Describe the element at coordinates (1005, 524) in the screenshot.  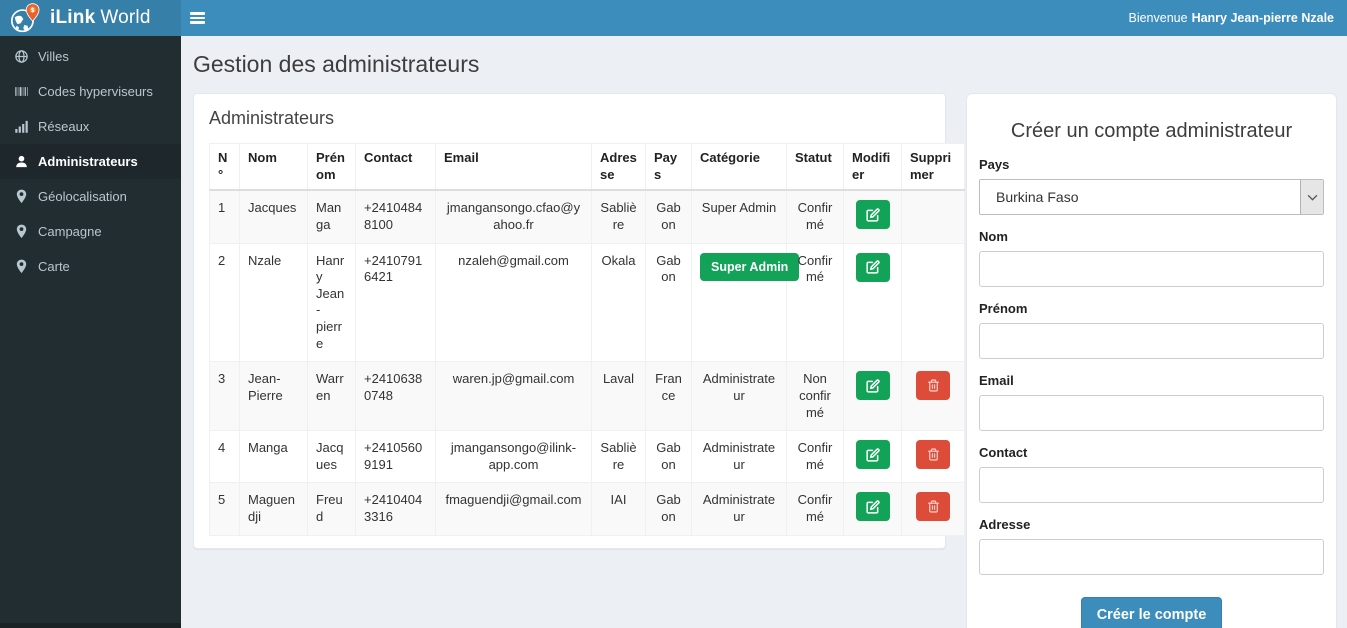
I see `adresse-label: Adresse` at that location.